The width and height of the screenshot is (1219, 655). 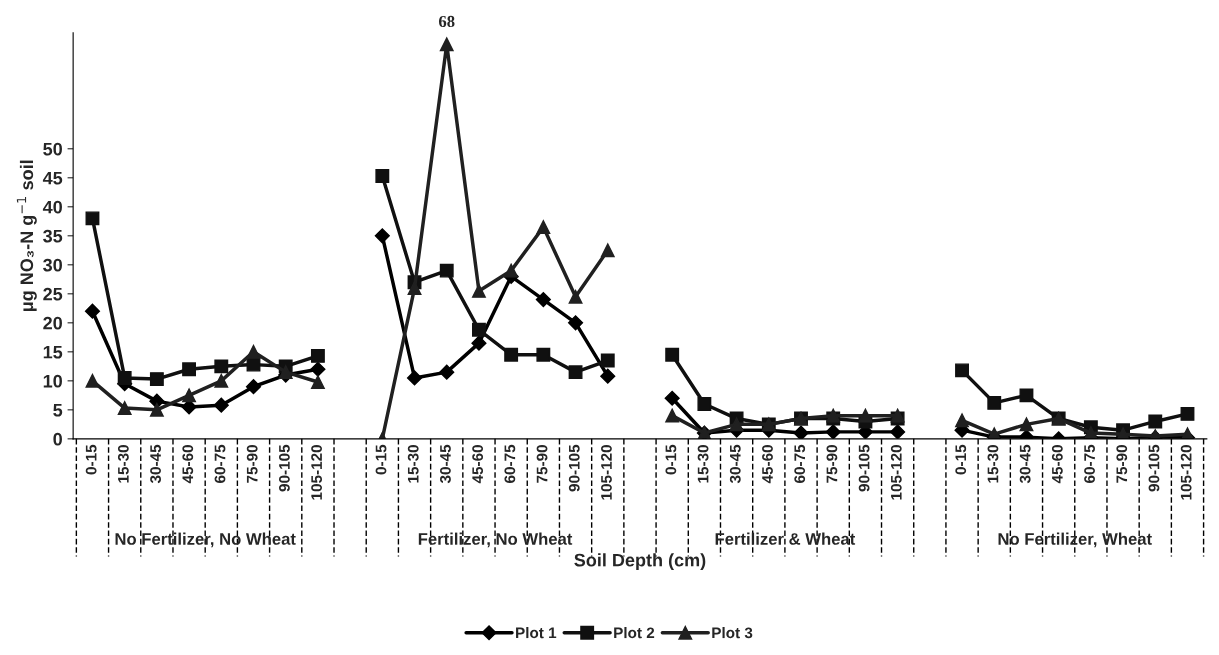 What do you see at coordinates (52, 381) in the screenshot?
I see `y-tick-label: 10` at bounding box center [52, 381].